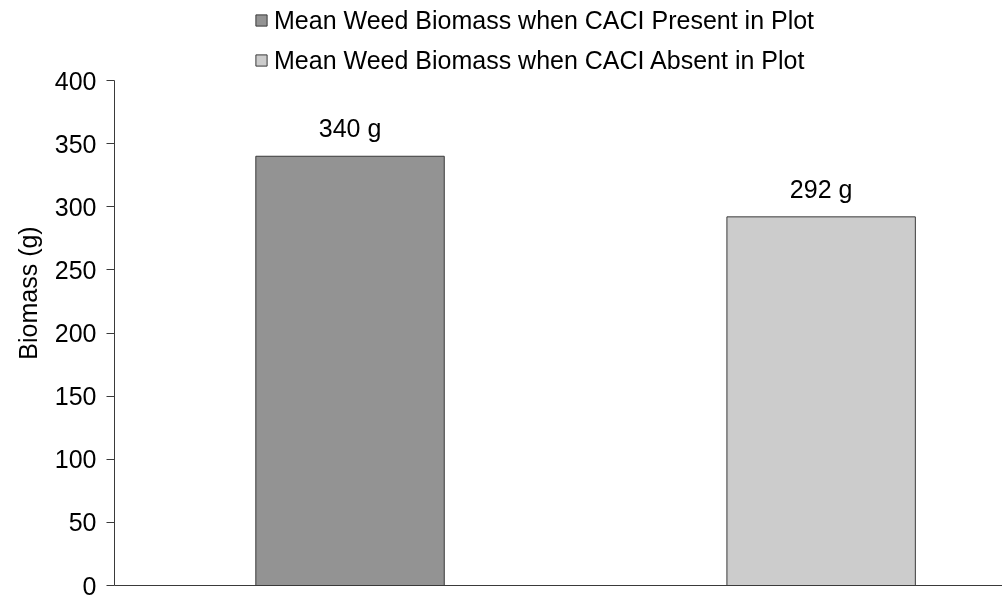  Describe the element at coordinates (821, 188) in the screenshot. I see `data-label: 292 g` at that location.